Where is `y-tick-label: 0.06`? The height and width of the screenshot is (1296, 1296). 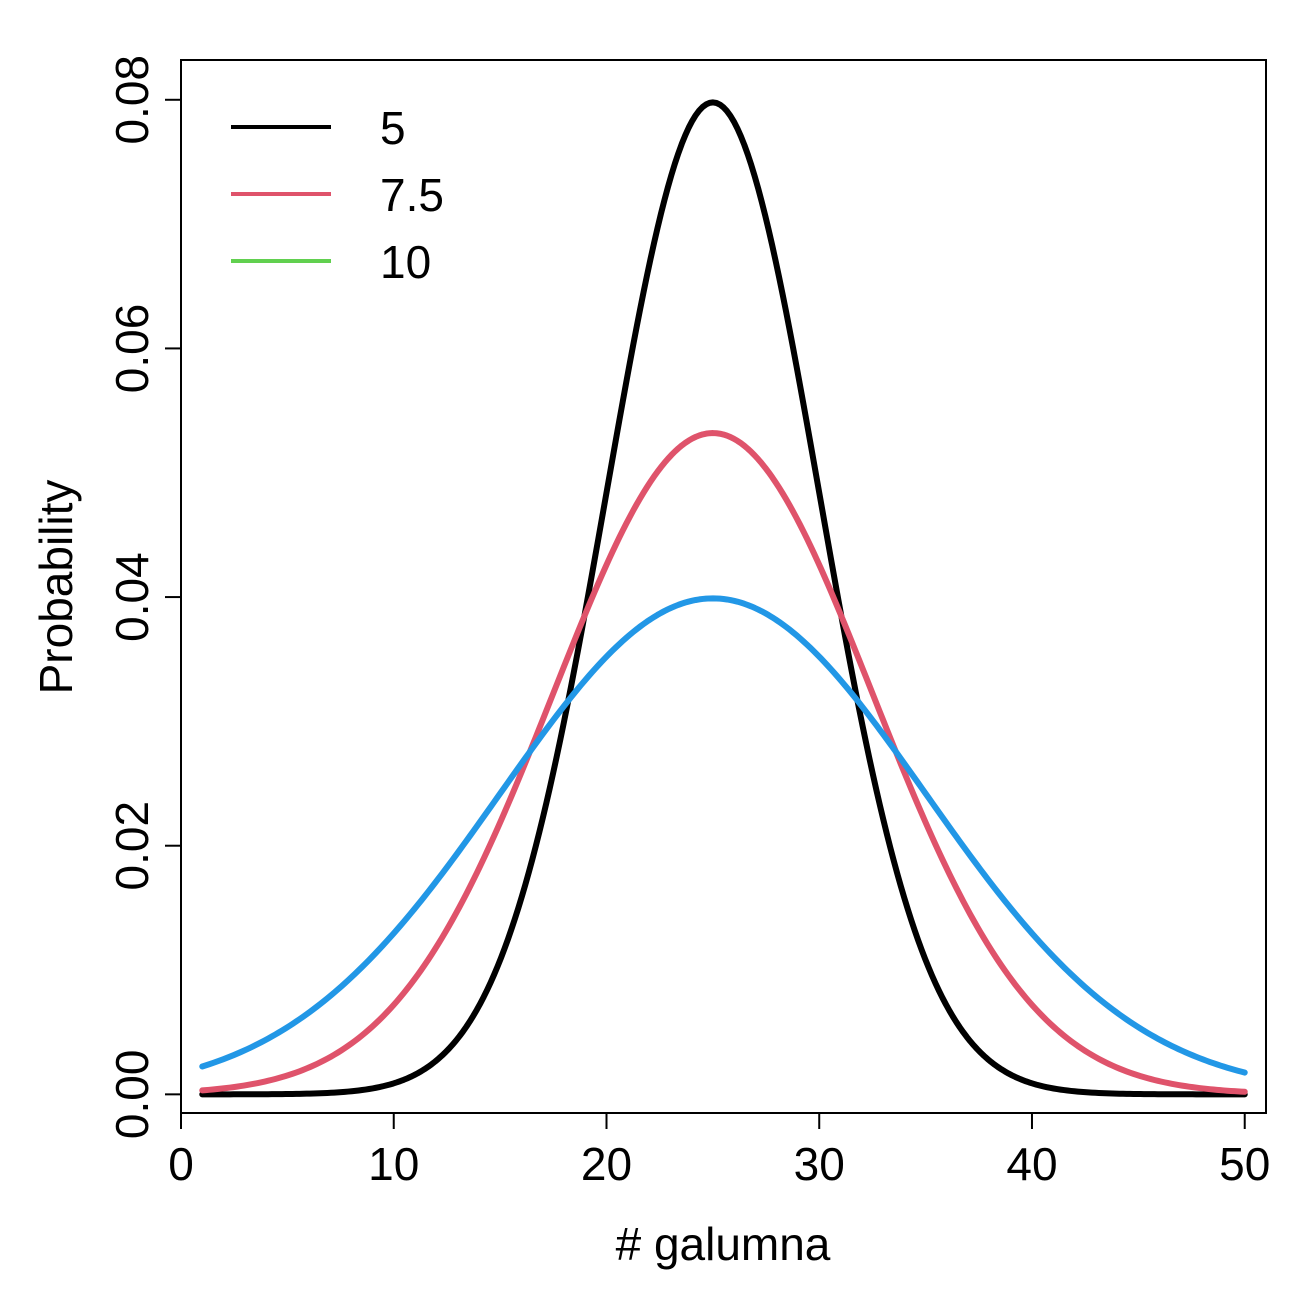
y-tick-label: 0.06 is located at coordinates (132, 349).